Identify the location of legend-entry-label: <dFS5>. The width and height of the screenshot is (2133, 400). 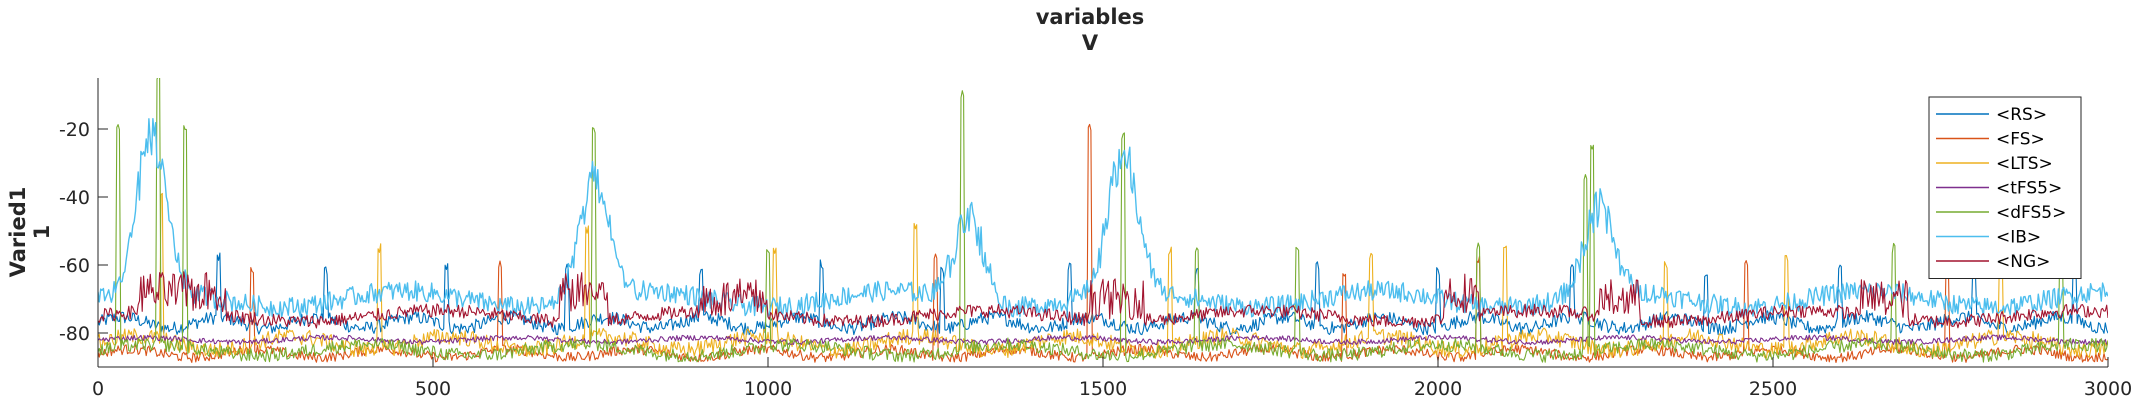
(2031, 213).